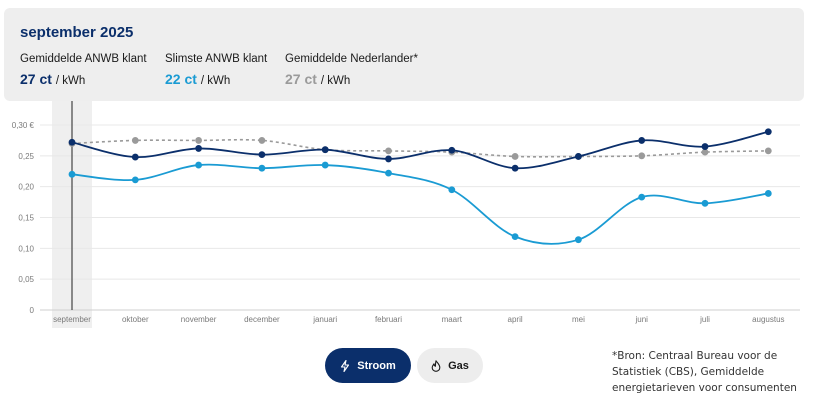 This screenshot has width=814, height=402. I want to click on x-tick-label: september, so click(72, 319).